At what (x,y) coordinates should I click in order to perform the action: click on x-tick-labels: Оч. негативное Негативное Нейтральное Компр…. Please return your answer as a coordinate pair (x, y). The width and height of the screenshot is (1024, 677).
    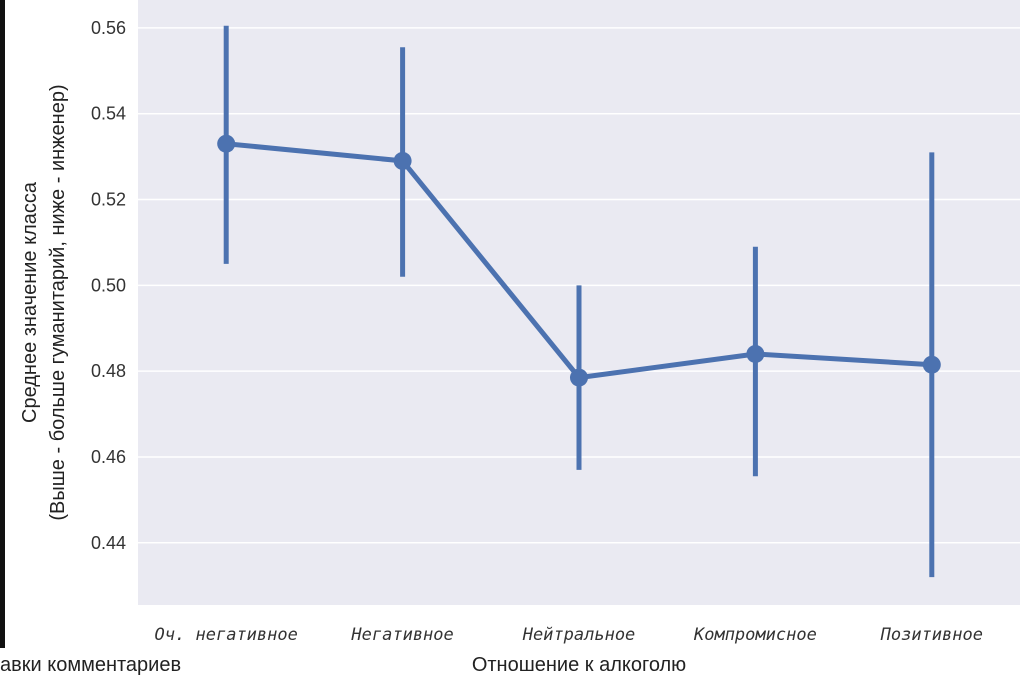
    Looking at the image, I should click on (569, 635).